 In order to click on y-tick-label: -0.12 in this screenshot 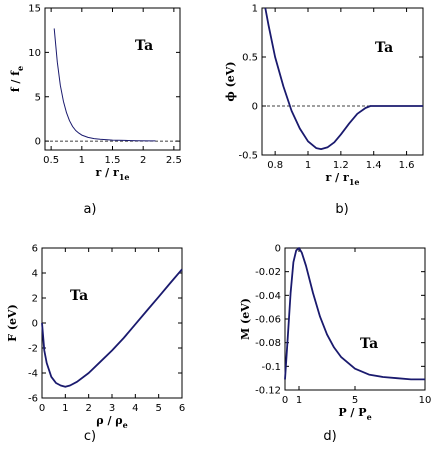, I will do `click(268, 391)`.